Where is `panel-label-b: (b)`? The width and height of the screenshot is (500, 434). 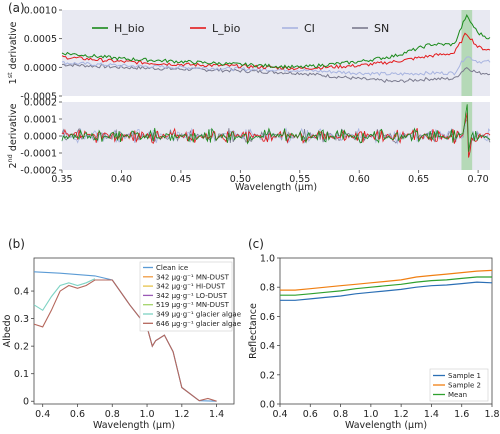 panel-label-b: (b) is located at coordinates (16, 244).